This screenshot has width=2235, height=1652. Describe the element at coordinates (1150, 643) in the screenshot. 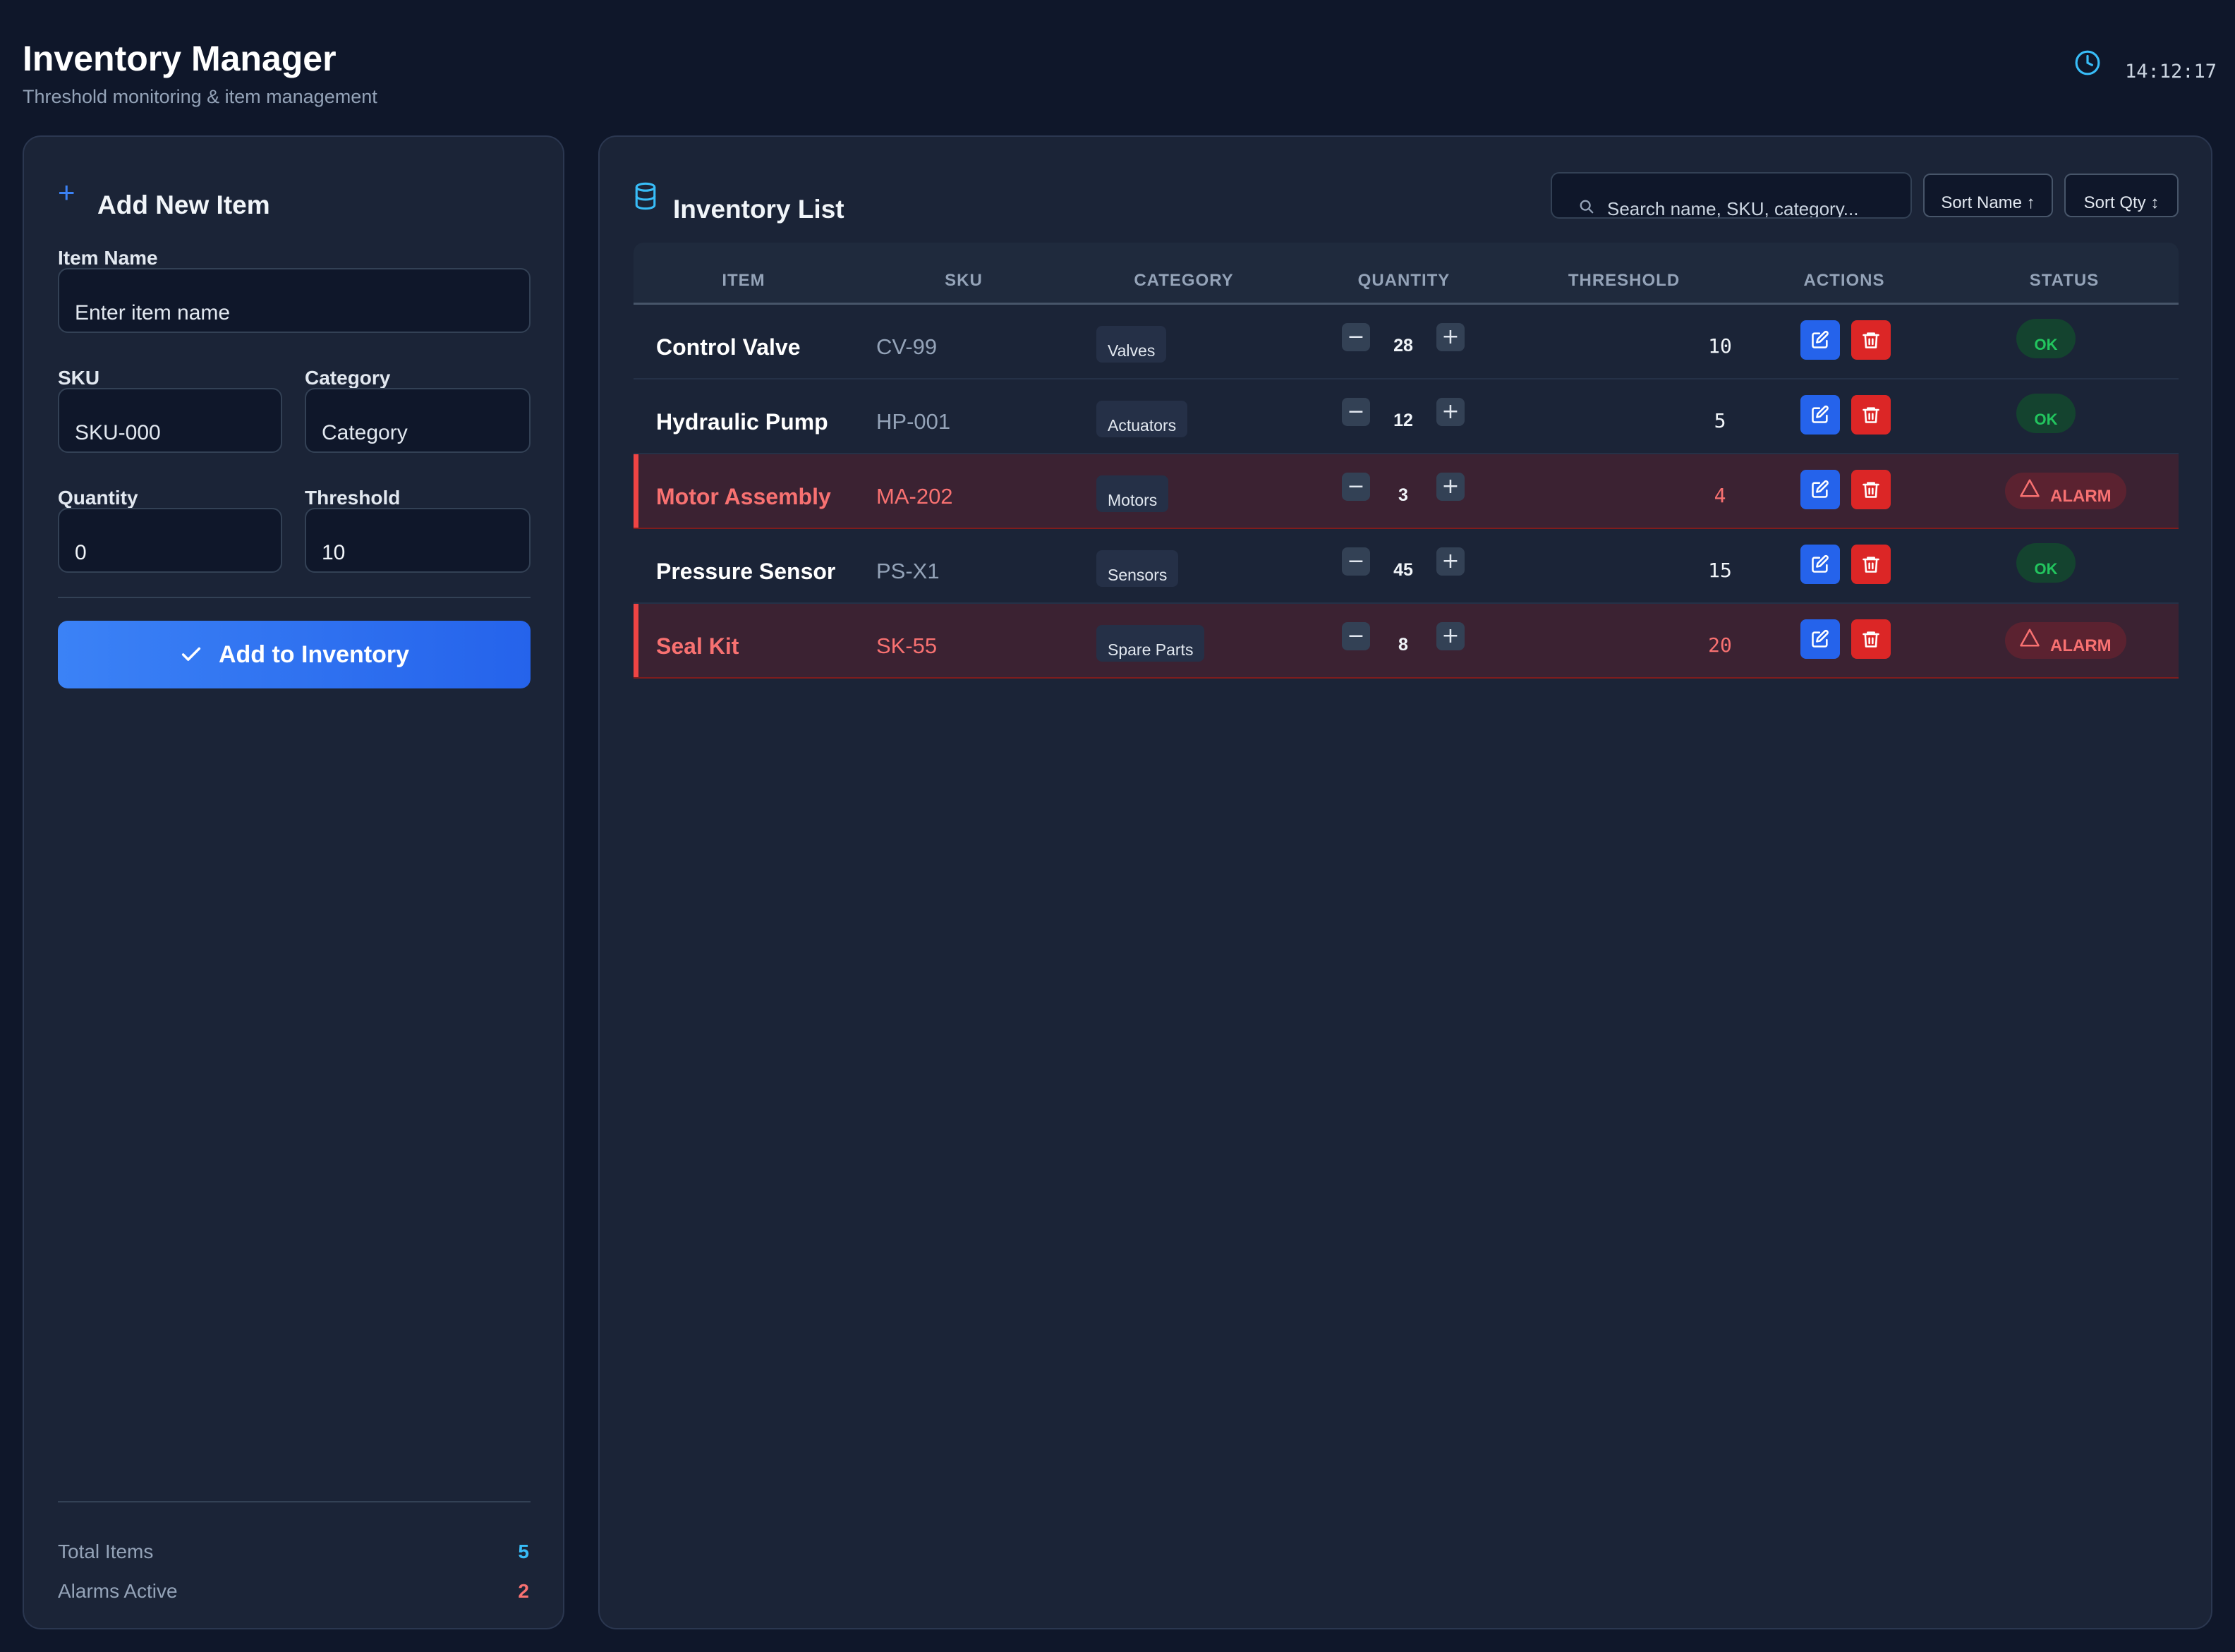

I see `category-tag: Spare Parts` at that location.